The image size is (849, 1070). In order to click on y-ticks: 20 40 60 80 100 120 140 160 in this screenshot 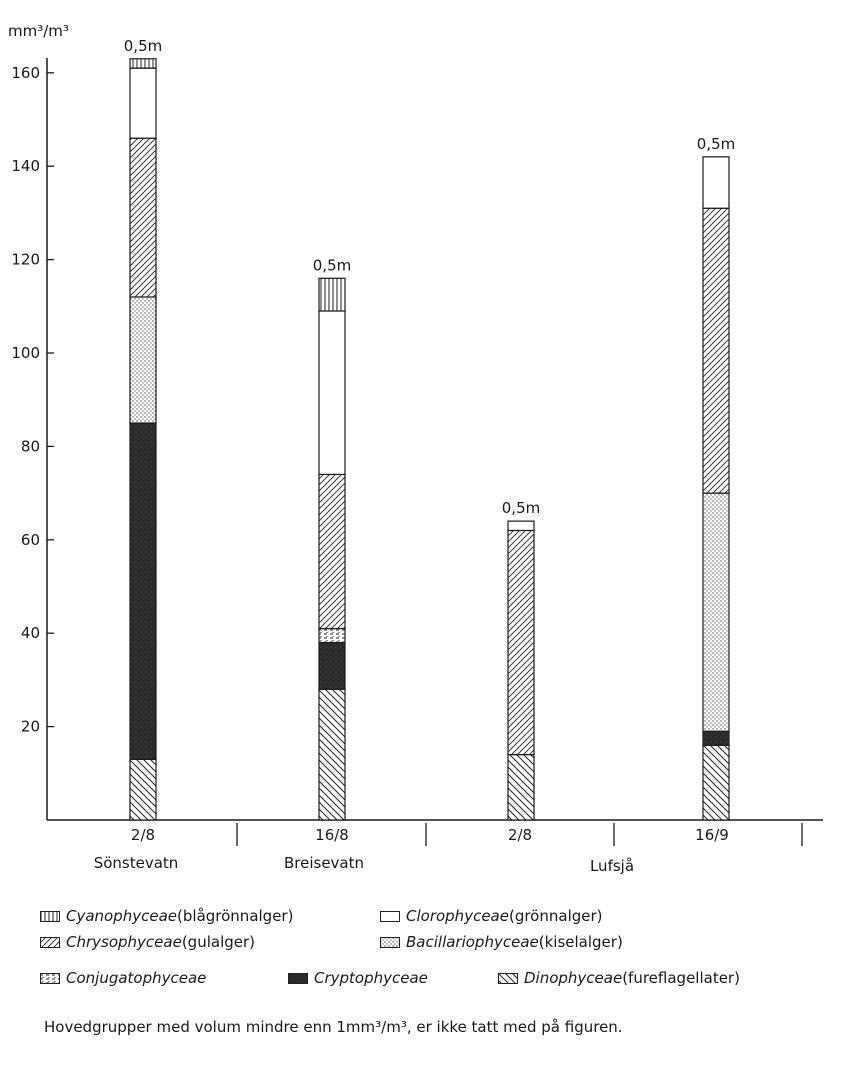, I will do `click(32, 400)`.